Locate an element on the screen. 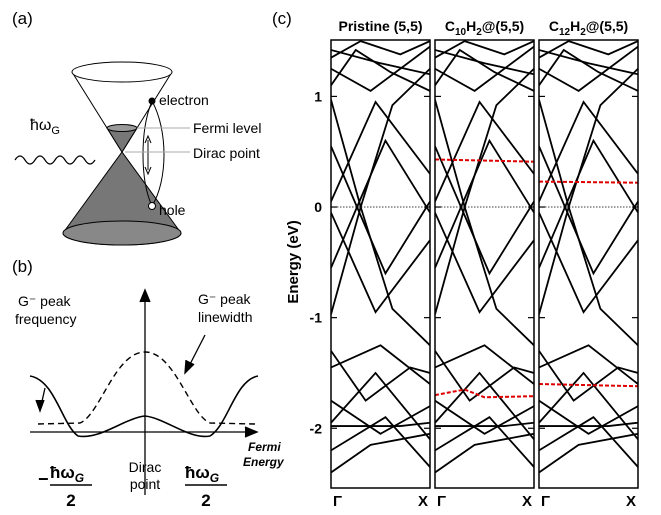 This screenshot has width=661, height=515. dirac-cone is located at coordinates (102, 153).